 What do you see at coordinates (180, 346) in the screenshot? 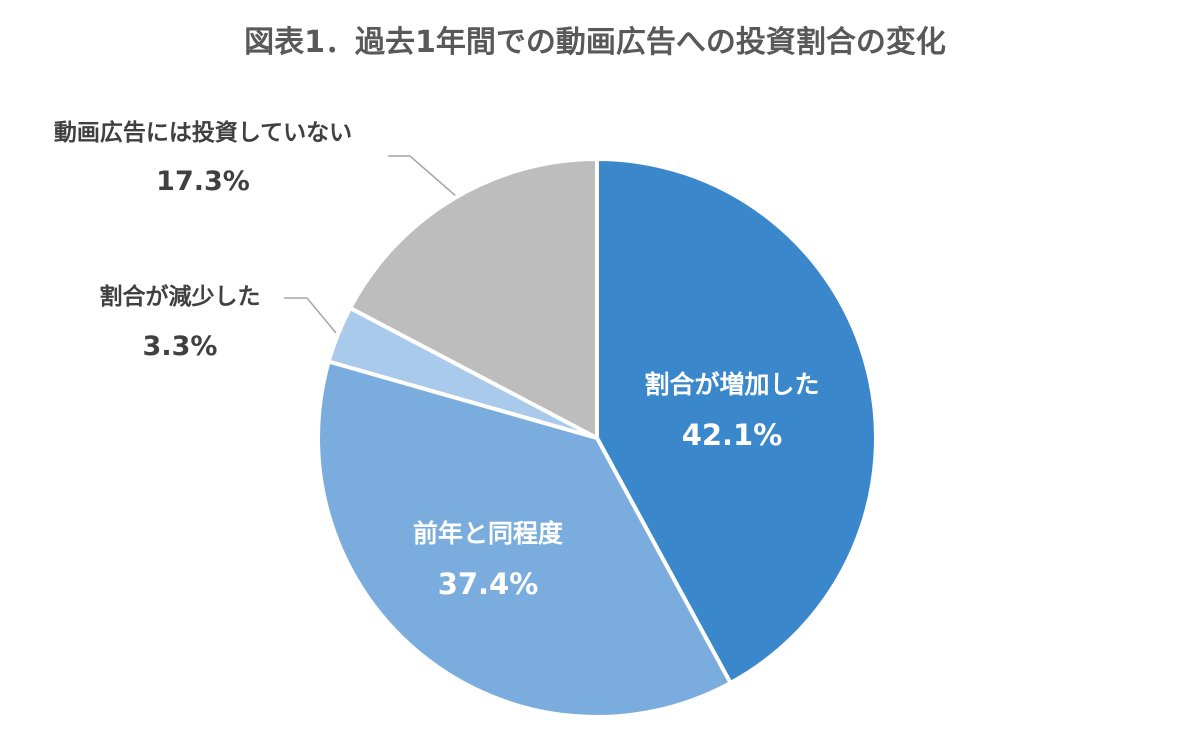
I see `slice-value-label-3: 3.3%` at bounding box center [180, 346].